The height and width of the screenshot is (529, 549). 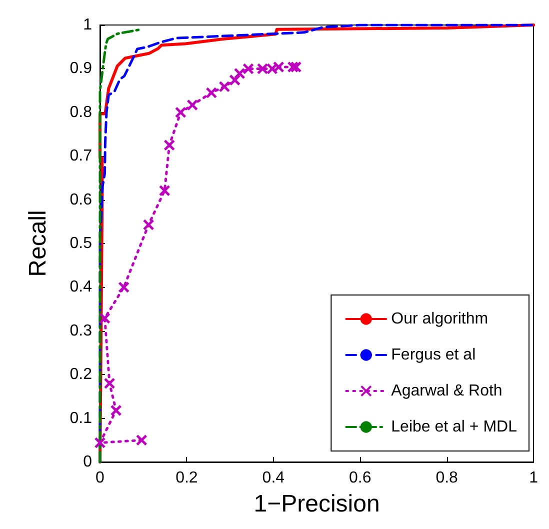 What do you see at coordinates (273, 478) in the screenshot?
I see `x-tick-label: 0.4` at bounding box center [273, 478].